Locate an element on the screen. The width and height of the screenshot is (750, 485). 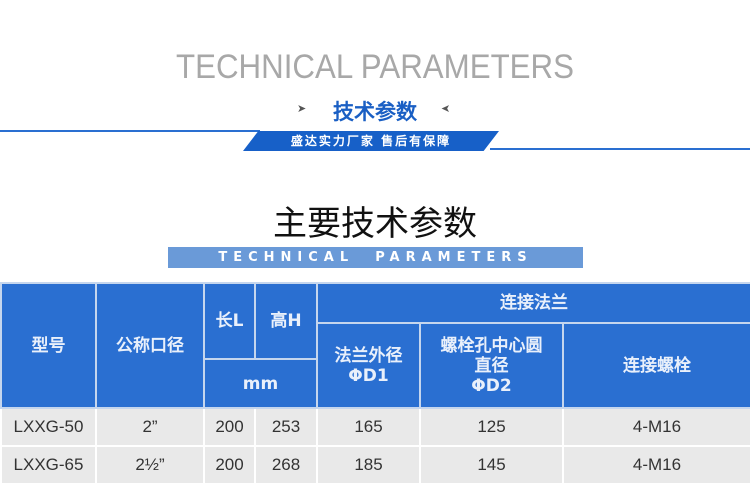
header-d1-label: 法兰外径 is located at coordinates (368, 355).